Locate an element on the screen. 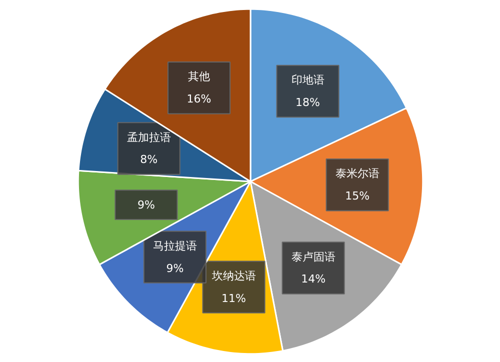 The height and width of the screenshot is (362, 500). data-label: 8% is located at coordinates (149, 159).